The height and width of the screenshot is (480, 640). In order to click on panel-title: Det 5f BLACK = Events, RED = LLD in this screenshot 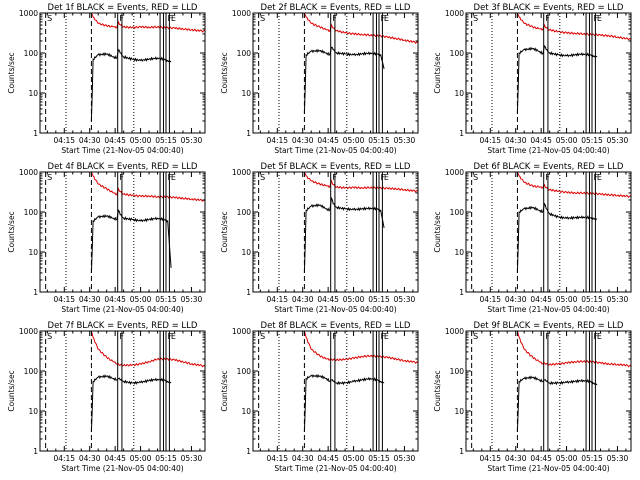, I will do `click(336, 167)`.